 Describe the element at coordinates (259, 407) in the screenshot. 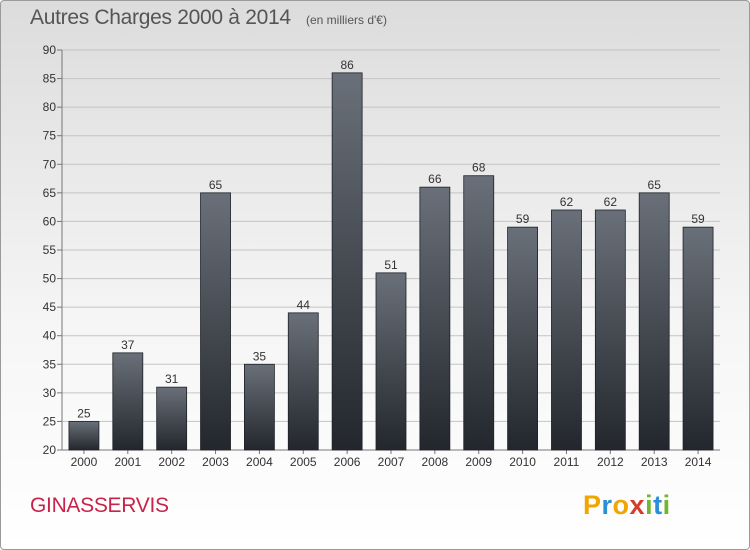

I see `bar-2004` at that location.